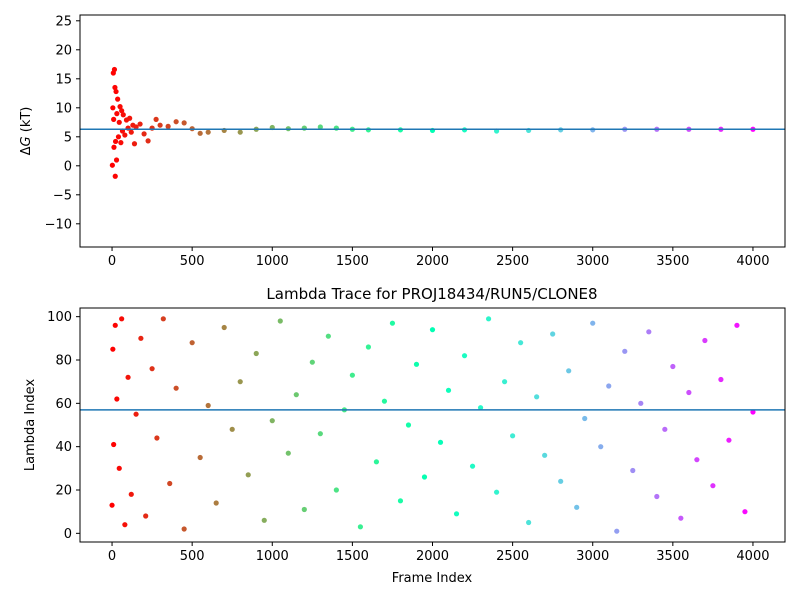 This screenshot has width=800, height=600. What do you see at coordinates (352, 556) in the screenshot?
I see `lambda-x-tick-label: 1500` at bounding box center [352, 556].